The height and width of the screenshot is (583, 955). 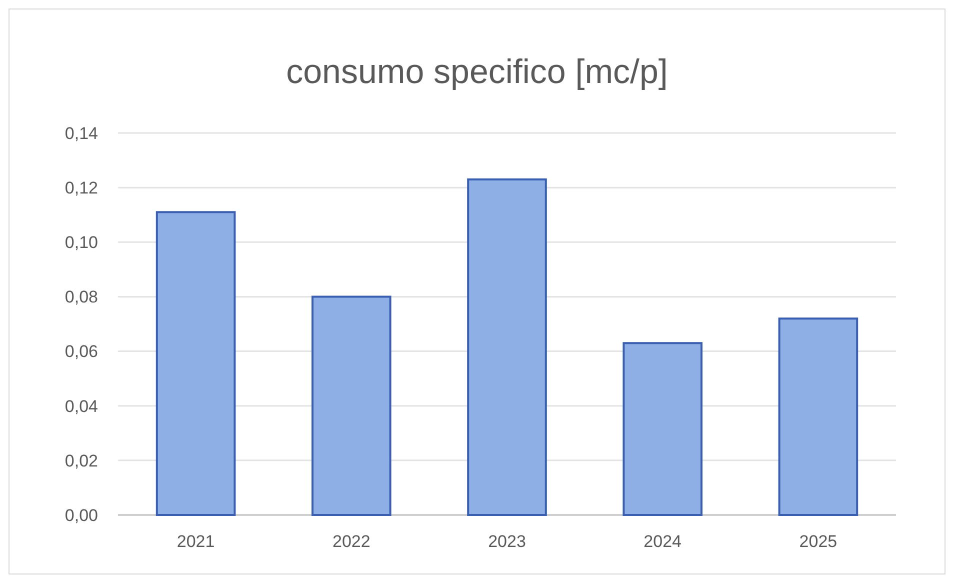 What do you see at coordinates (81, 188) in the screenshot?
I see `y-tick-label: 0,12` at bounding box center [81, 188].